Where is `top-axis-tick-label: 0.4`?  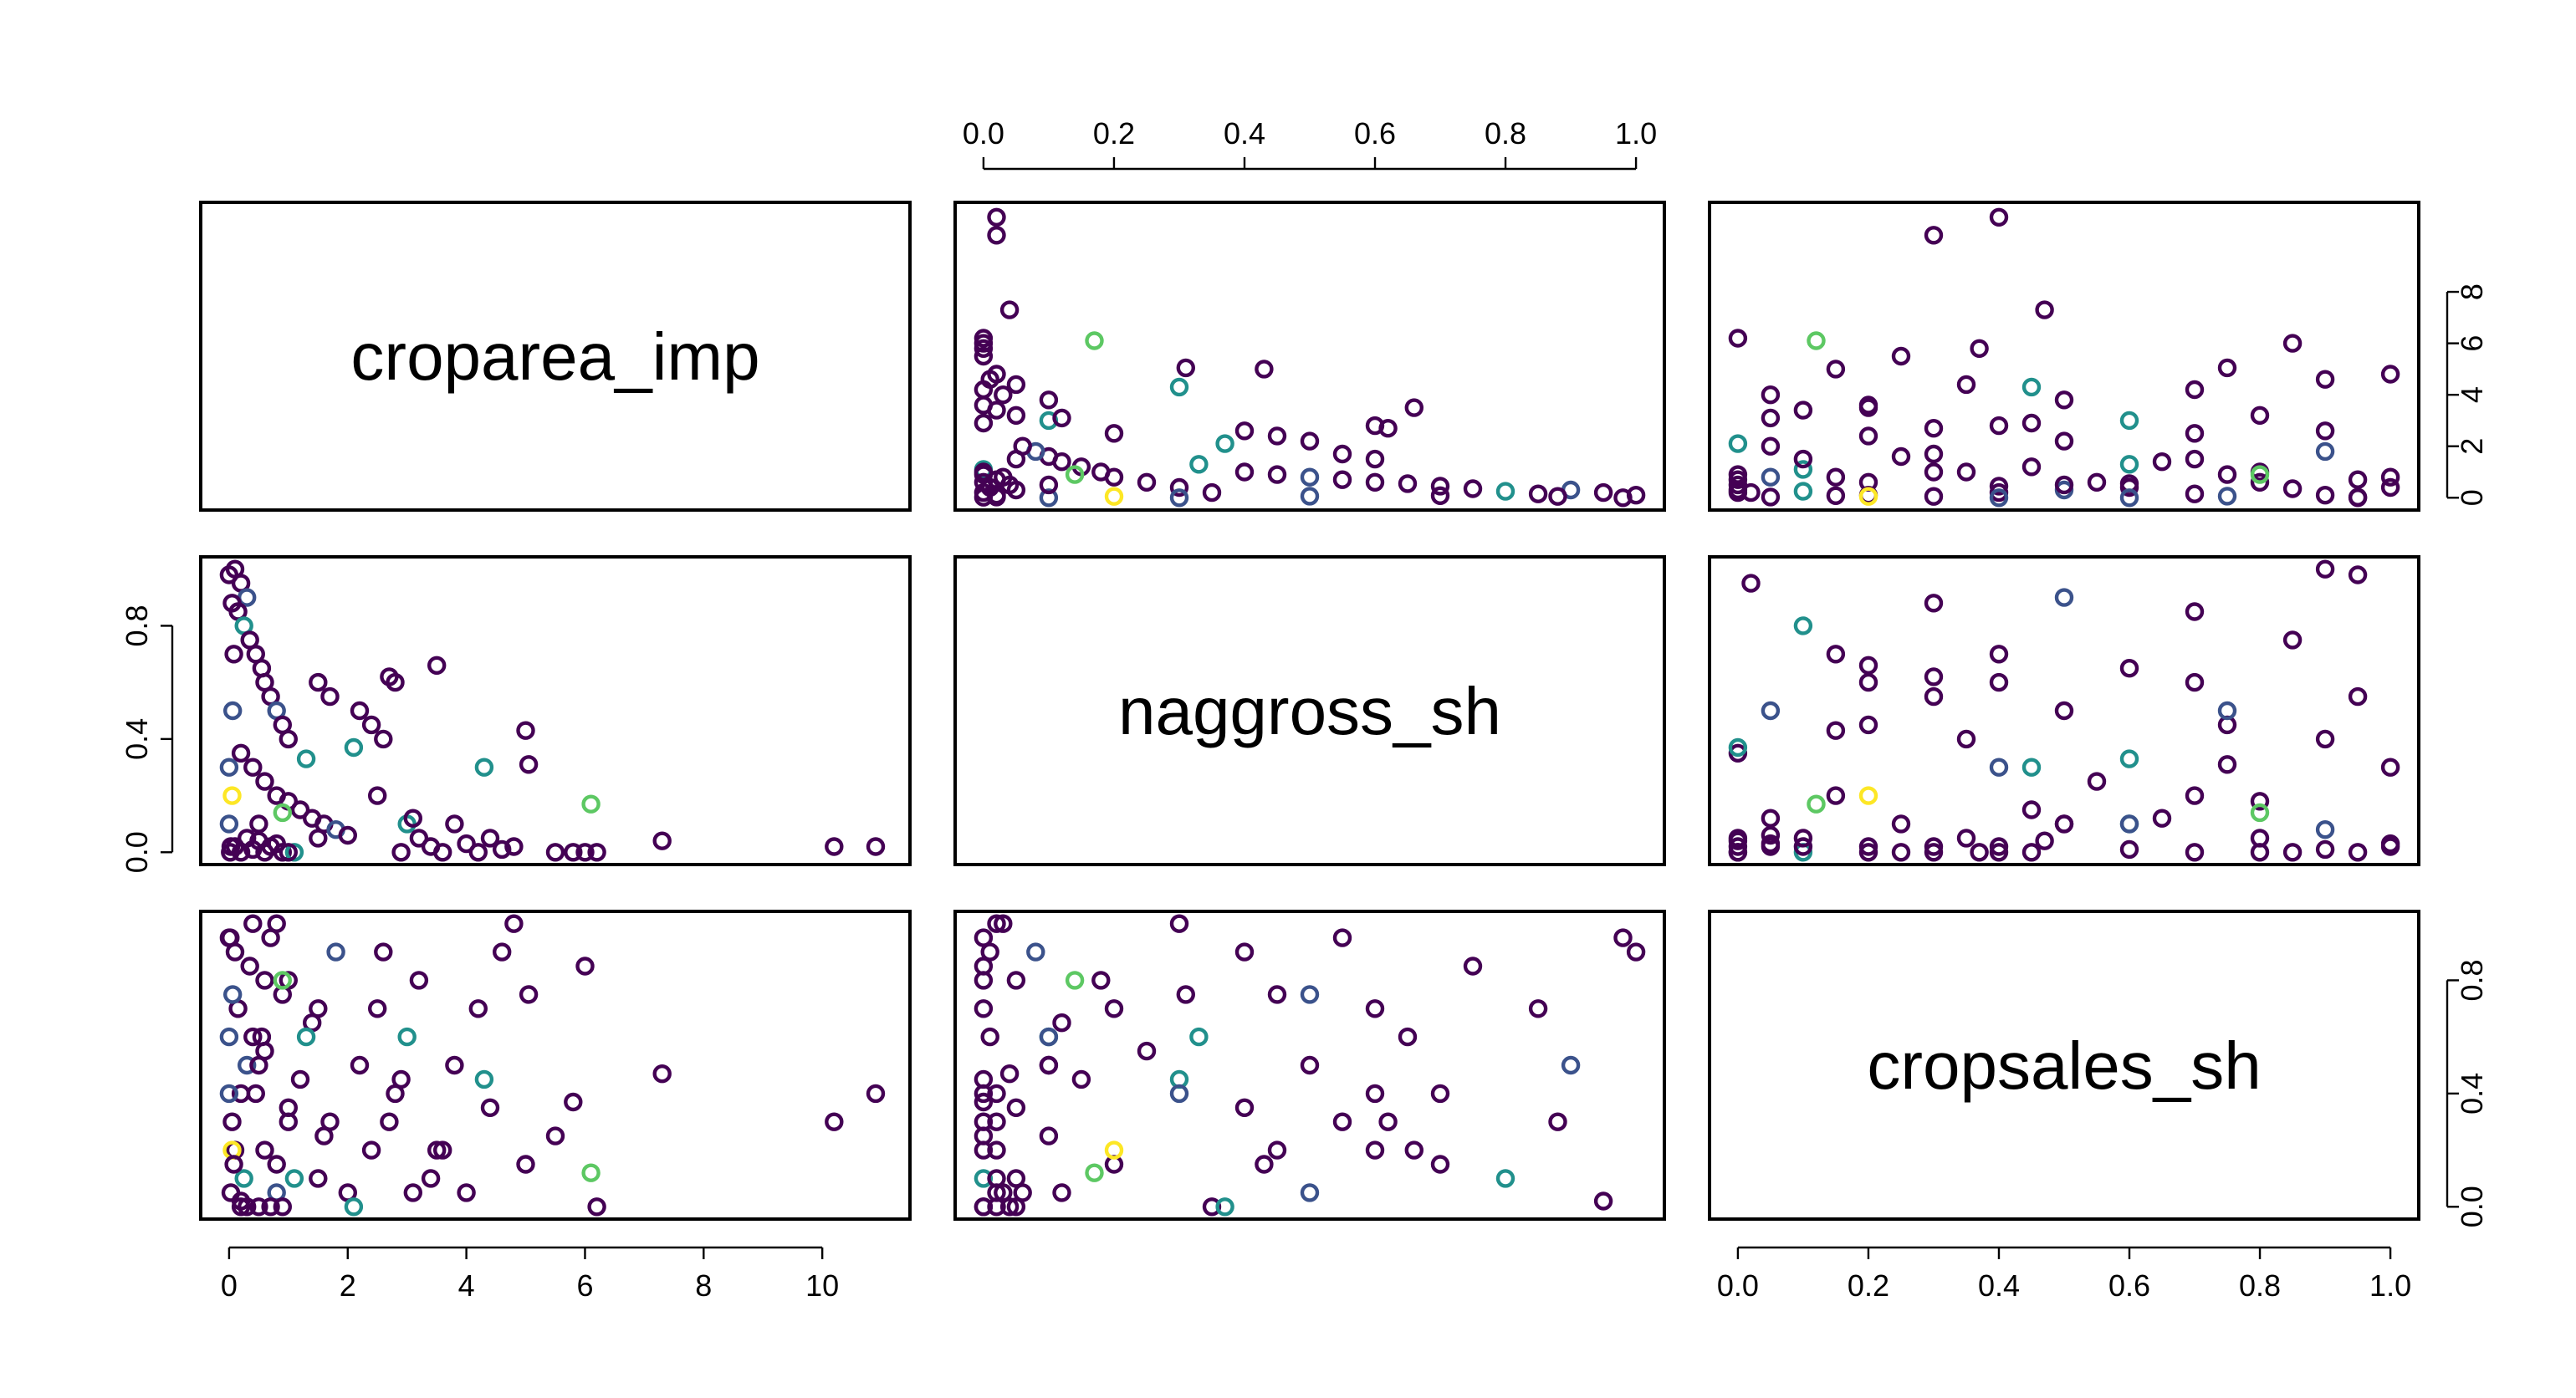 top-axis-tick-label: 0.4 is located at coordinates (1244, 133).